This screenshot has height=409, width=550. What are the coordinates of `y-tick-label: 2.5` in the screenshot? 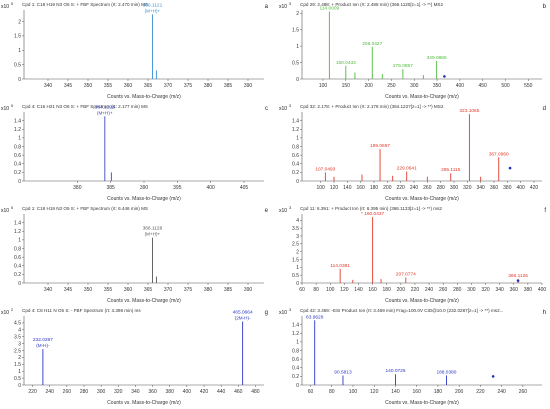 It's located at (17, 351).